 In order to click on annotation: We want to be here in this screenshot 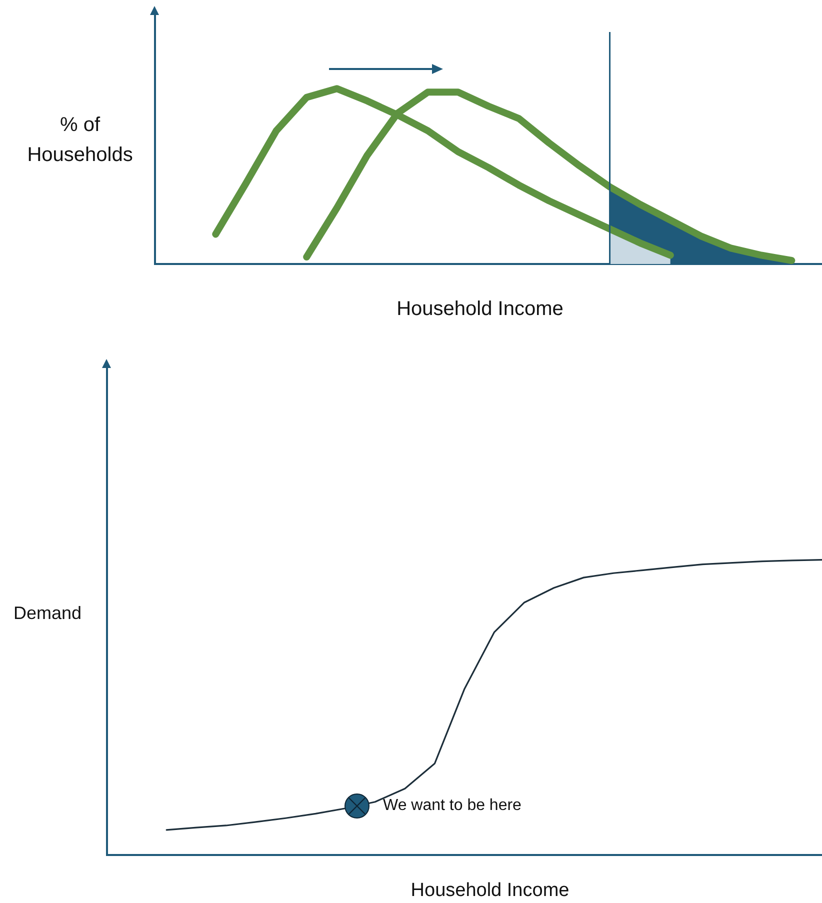, I will do `click(452, 806)`.